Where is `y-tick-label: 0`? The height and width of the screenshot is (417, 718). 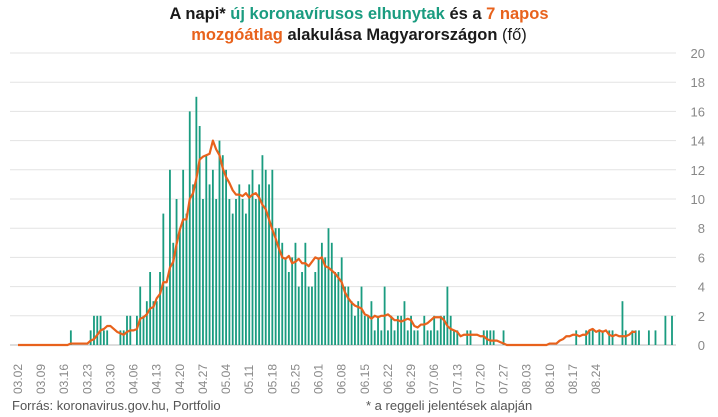
y-tick-label: 0 is located at coordinates (701, 345).